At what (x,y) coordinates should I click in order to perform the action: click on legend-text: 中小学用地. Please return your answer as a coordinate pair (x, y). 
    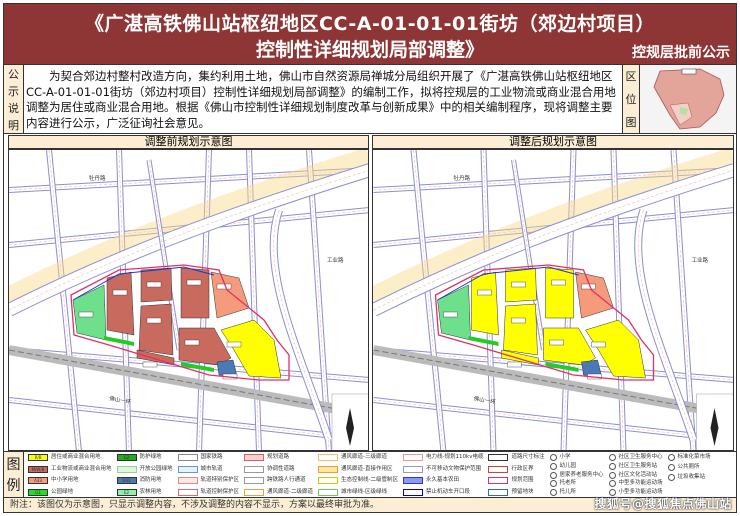
    Looking at the image, I should click on (65, 480).